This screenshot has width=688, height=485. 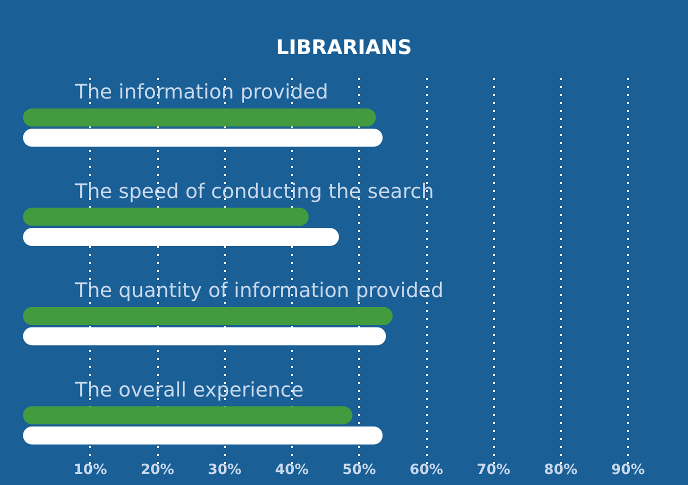 What do you see at coordinates (628, 470) in the screenshot?
I see `x-tick-label: 90%` at bounding box center [628, 470].